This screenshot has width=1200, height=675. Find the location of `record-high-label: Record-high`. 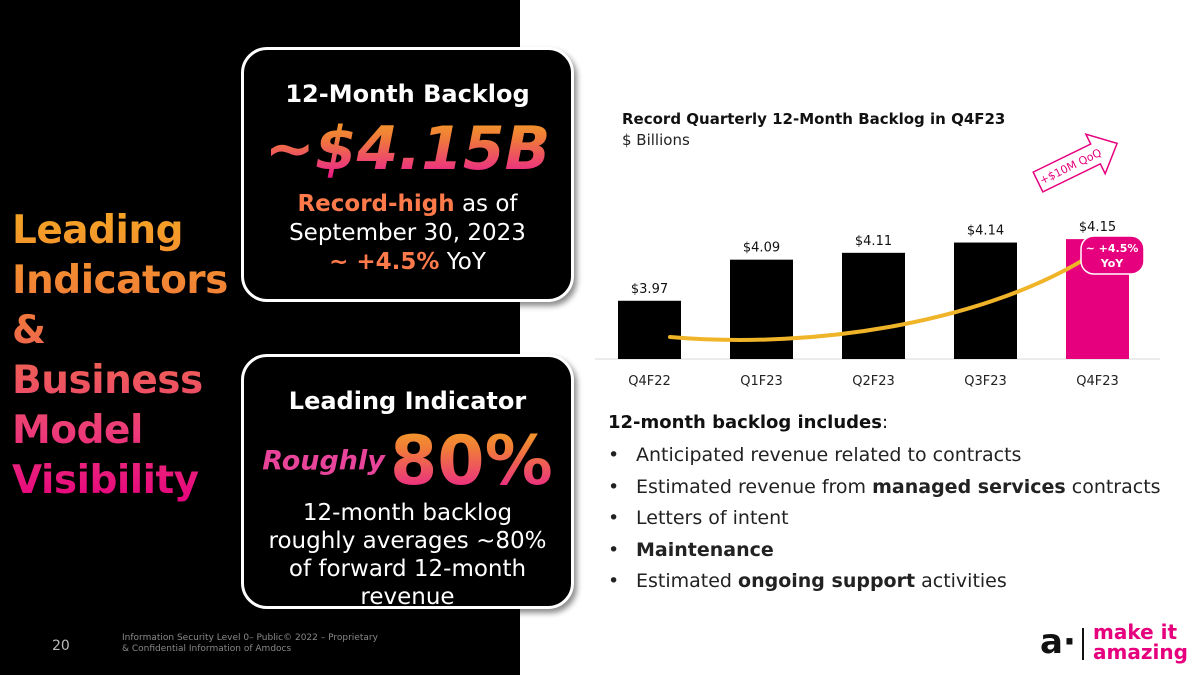

record-high-label: Record-high is located at coordinates (376, 204).